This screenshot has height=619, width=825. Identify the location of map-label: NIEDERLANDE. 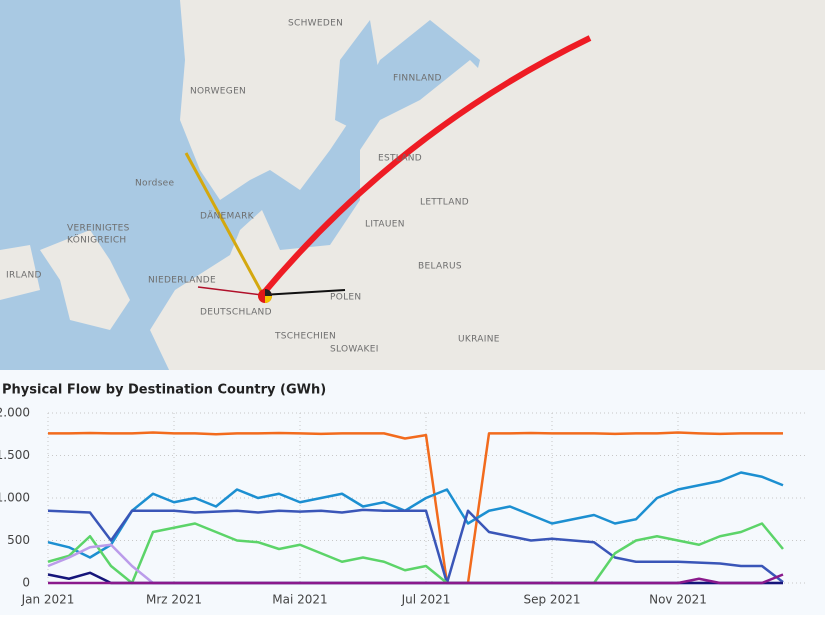
(182, 281).